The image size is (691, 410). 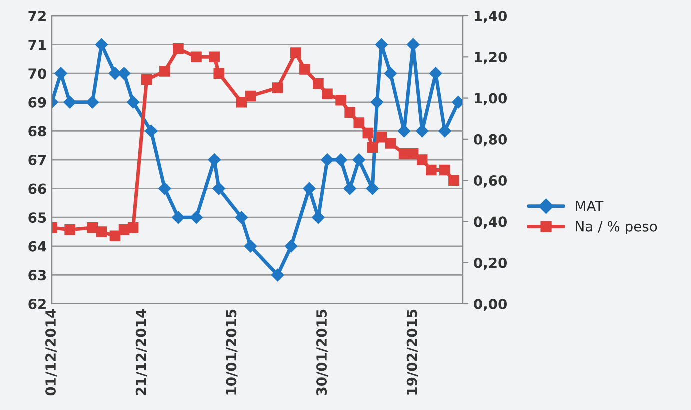 What do you see at coordinates (37, 189) in the screenshot?
I see `y-tick-label: 66` at bounding box center [37, 189].